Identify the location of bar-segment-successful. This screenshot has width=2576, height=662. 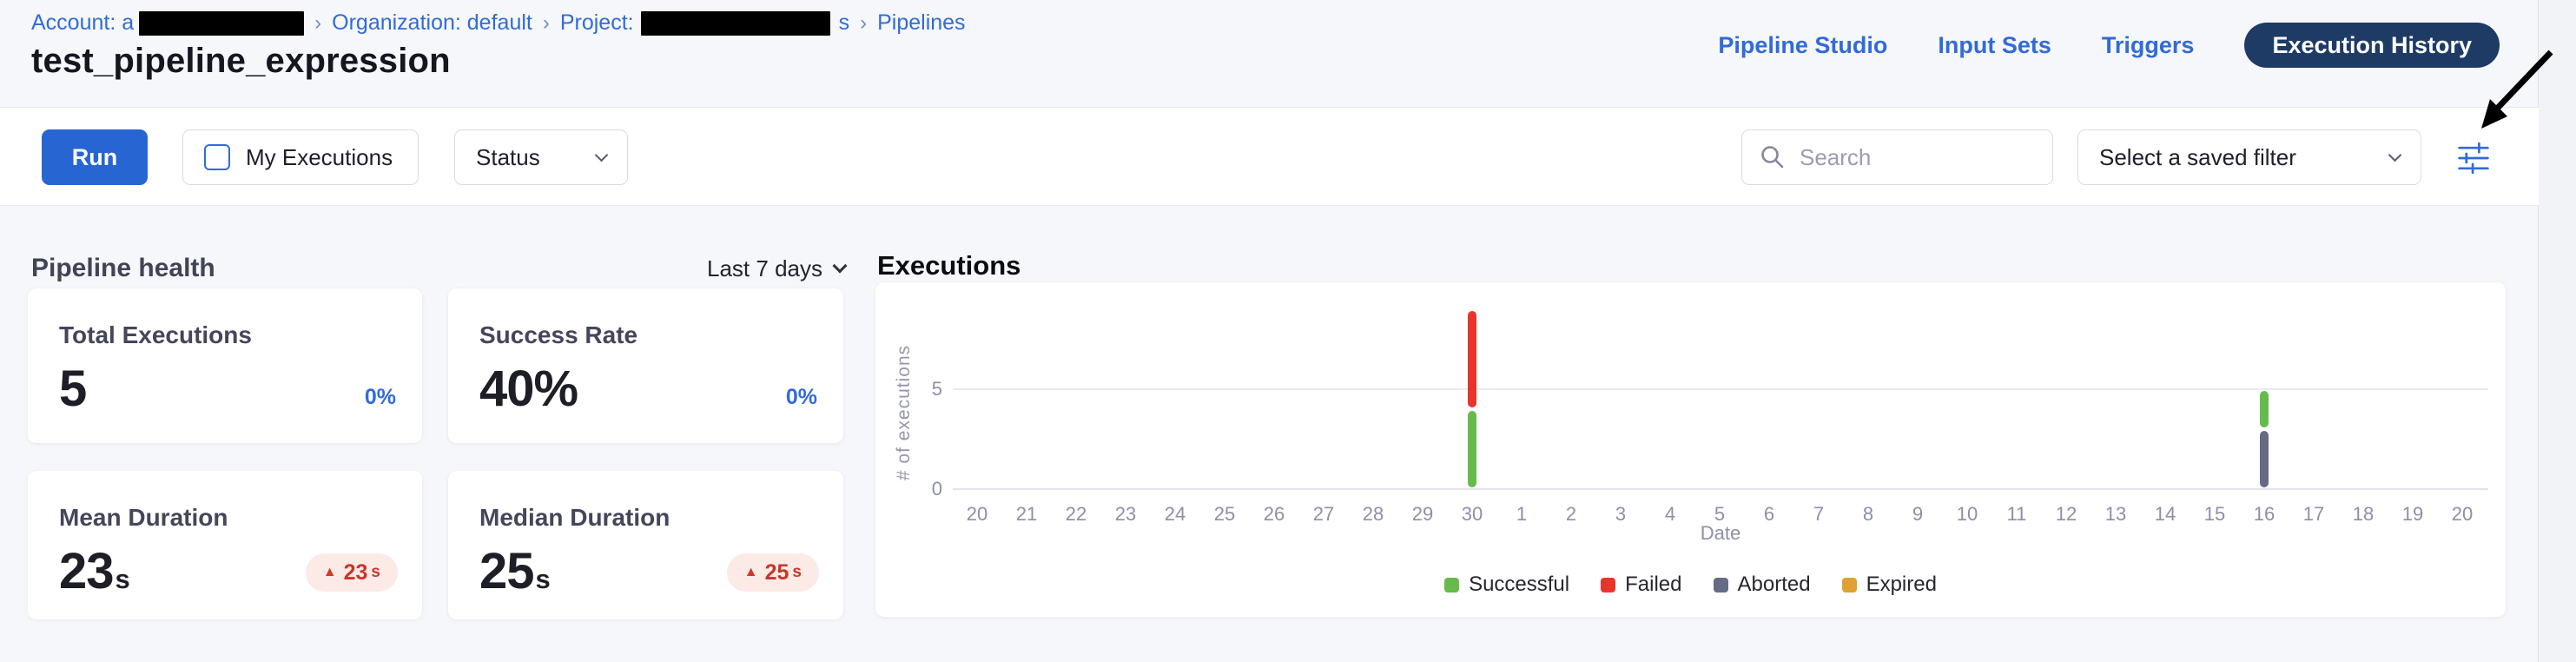
(1472, 449).